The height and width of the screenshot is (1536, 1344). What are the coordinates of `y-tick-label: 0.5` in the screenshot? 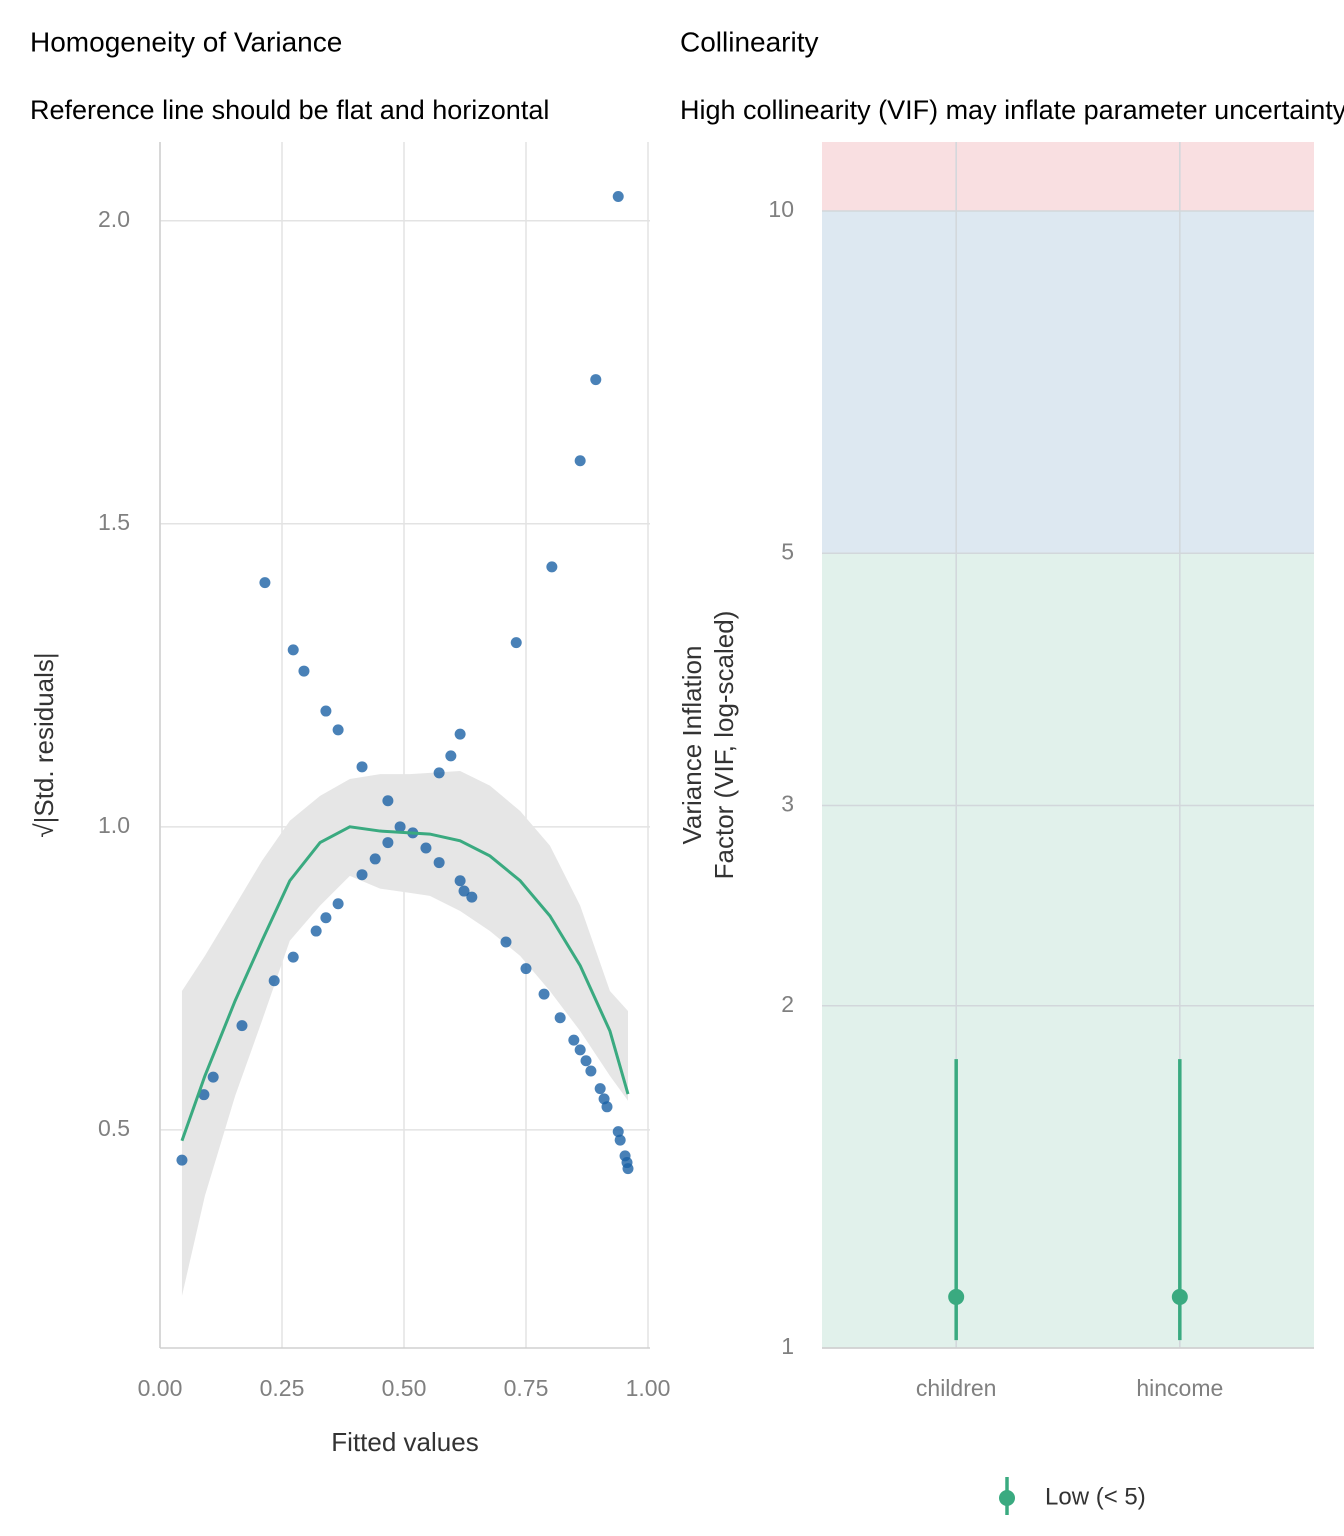 It's located at (114, 1128).